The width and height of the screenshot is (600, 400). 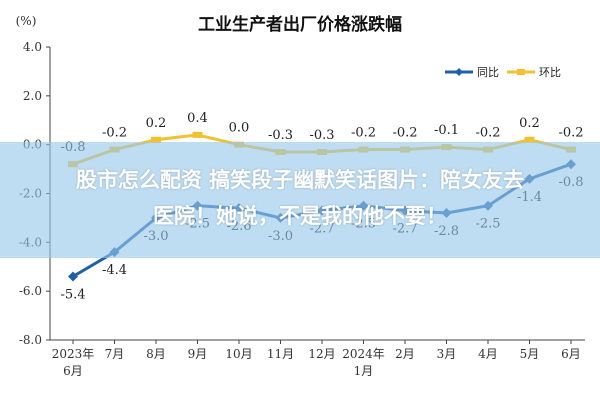 What do you see at coordinates (73, 276) in the screenshot?
I see `data-point-yoy` at bounding box center [73, 276].